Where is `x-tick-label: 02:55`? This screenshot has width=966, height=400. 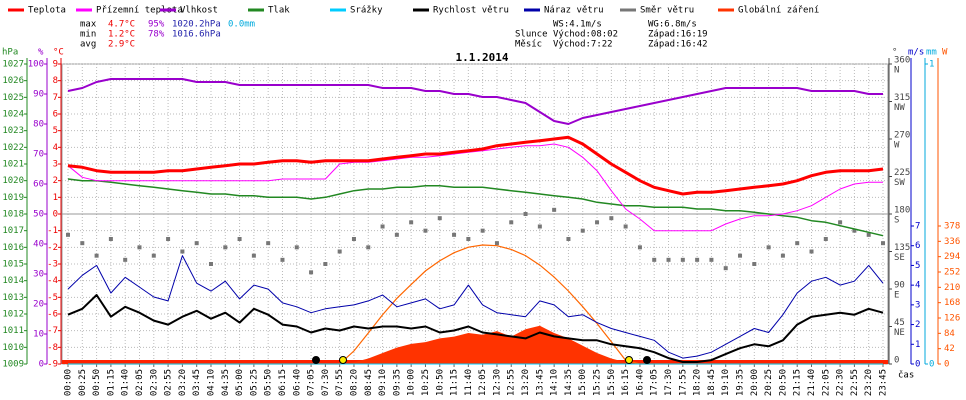 x-tick-label: 02:55 is located at coordinates (169, 382).